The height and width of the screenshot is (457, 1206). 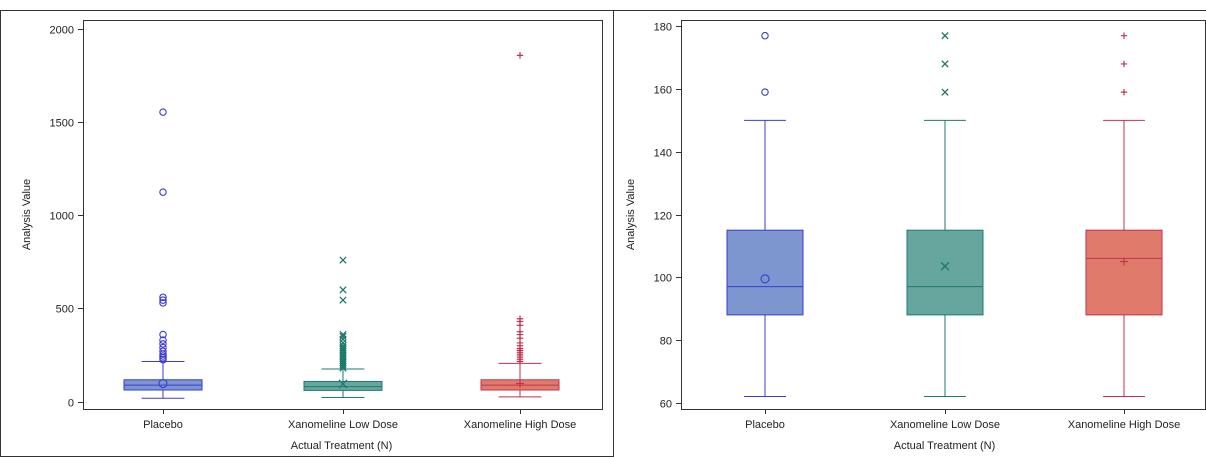 I want to click on y-tick-label: 80, so click(x=666, y=342).